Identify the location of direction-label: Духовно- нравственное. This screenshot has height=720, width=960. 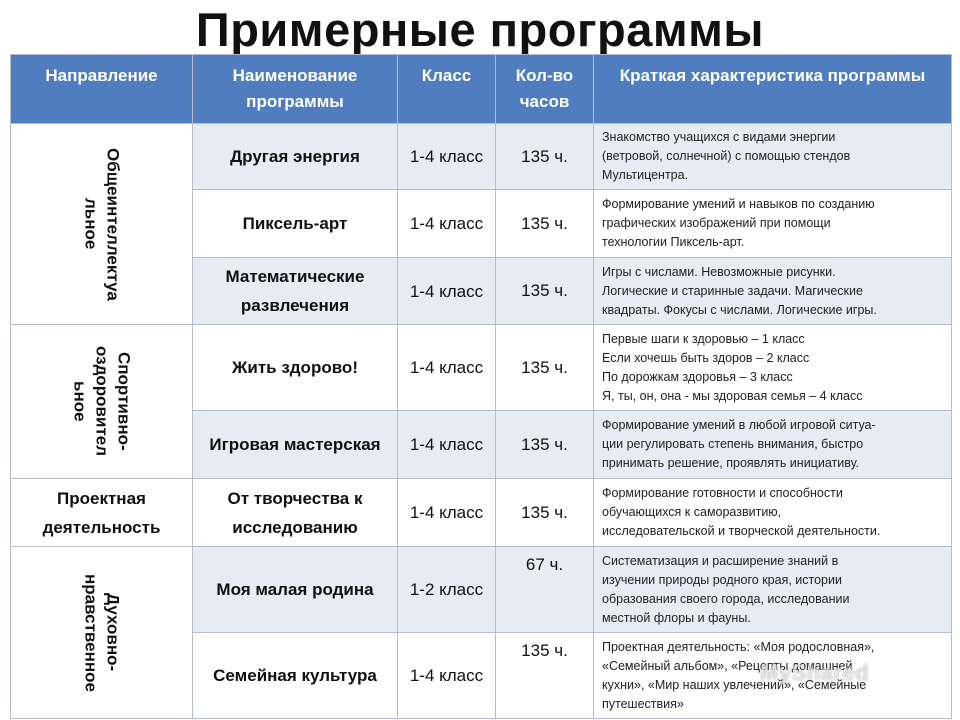
(102, 632).